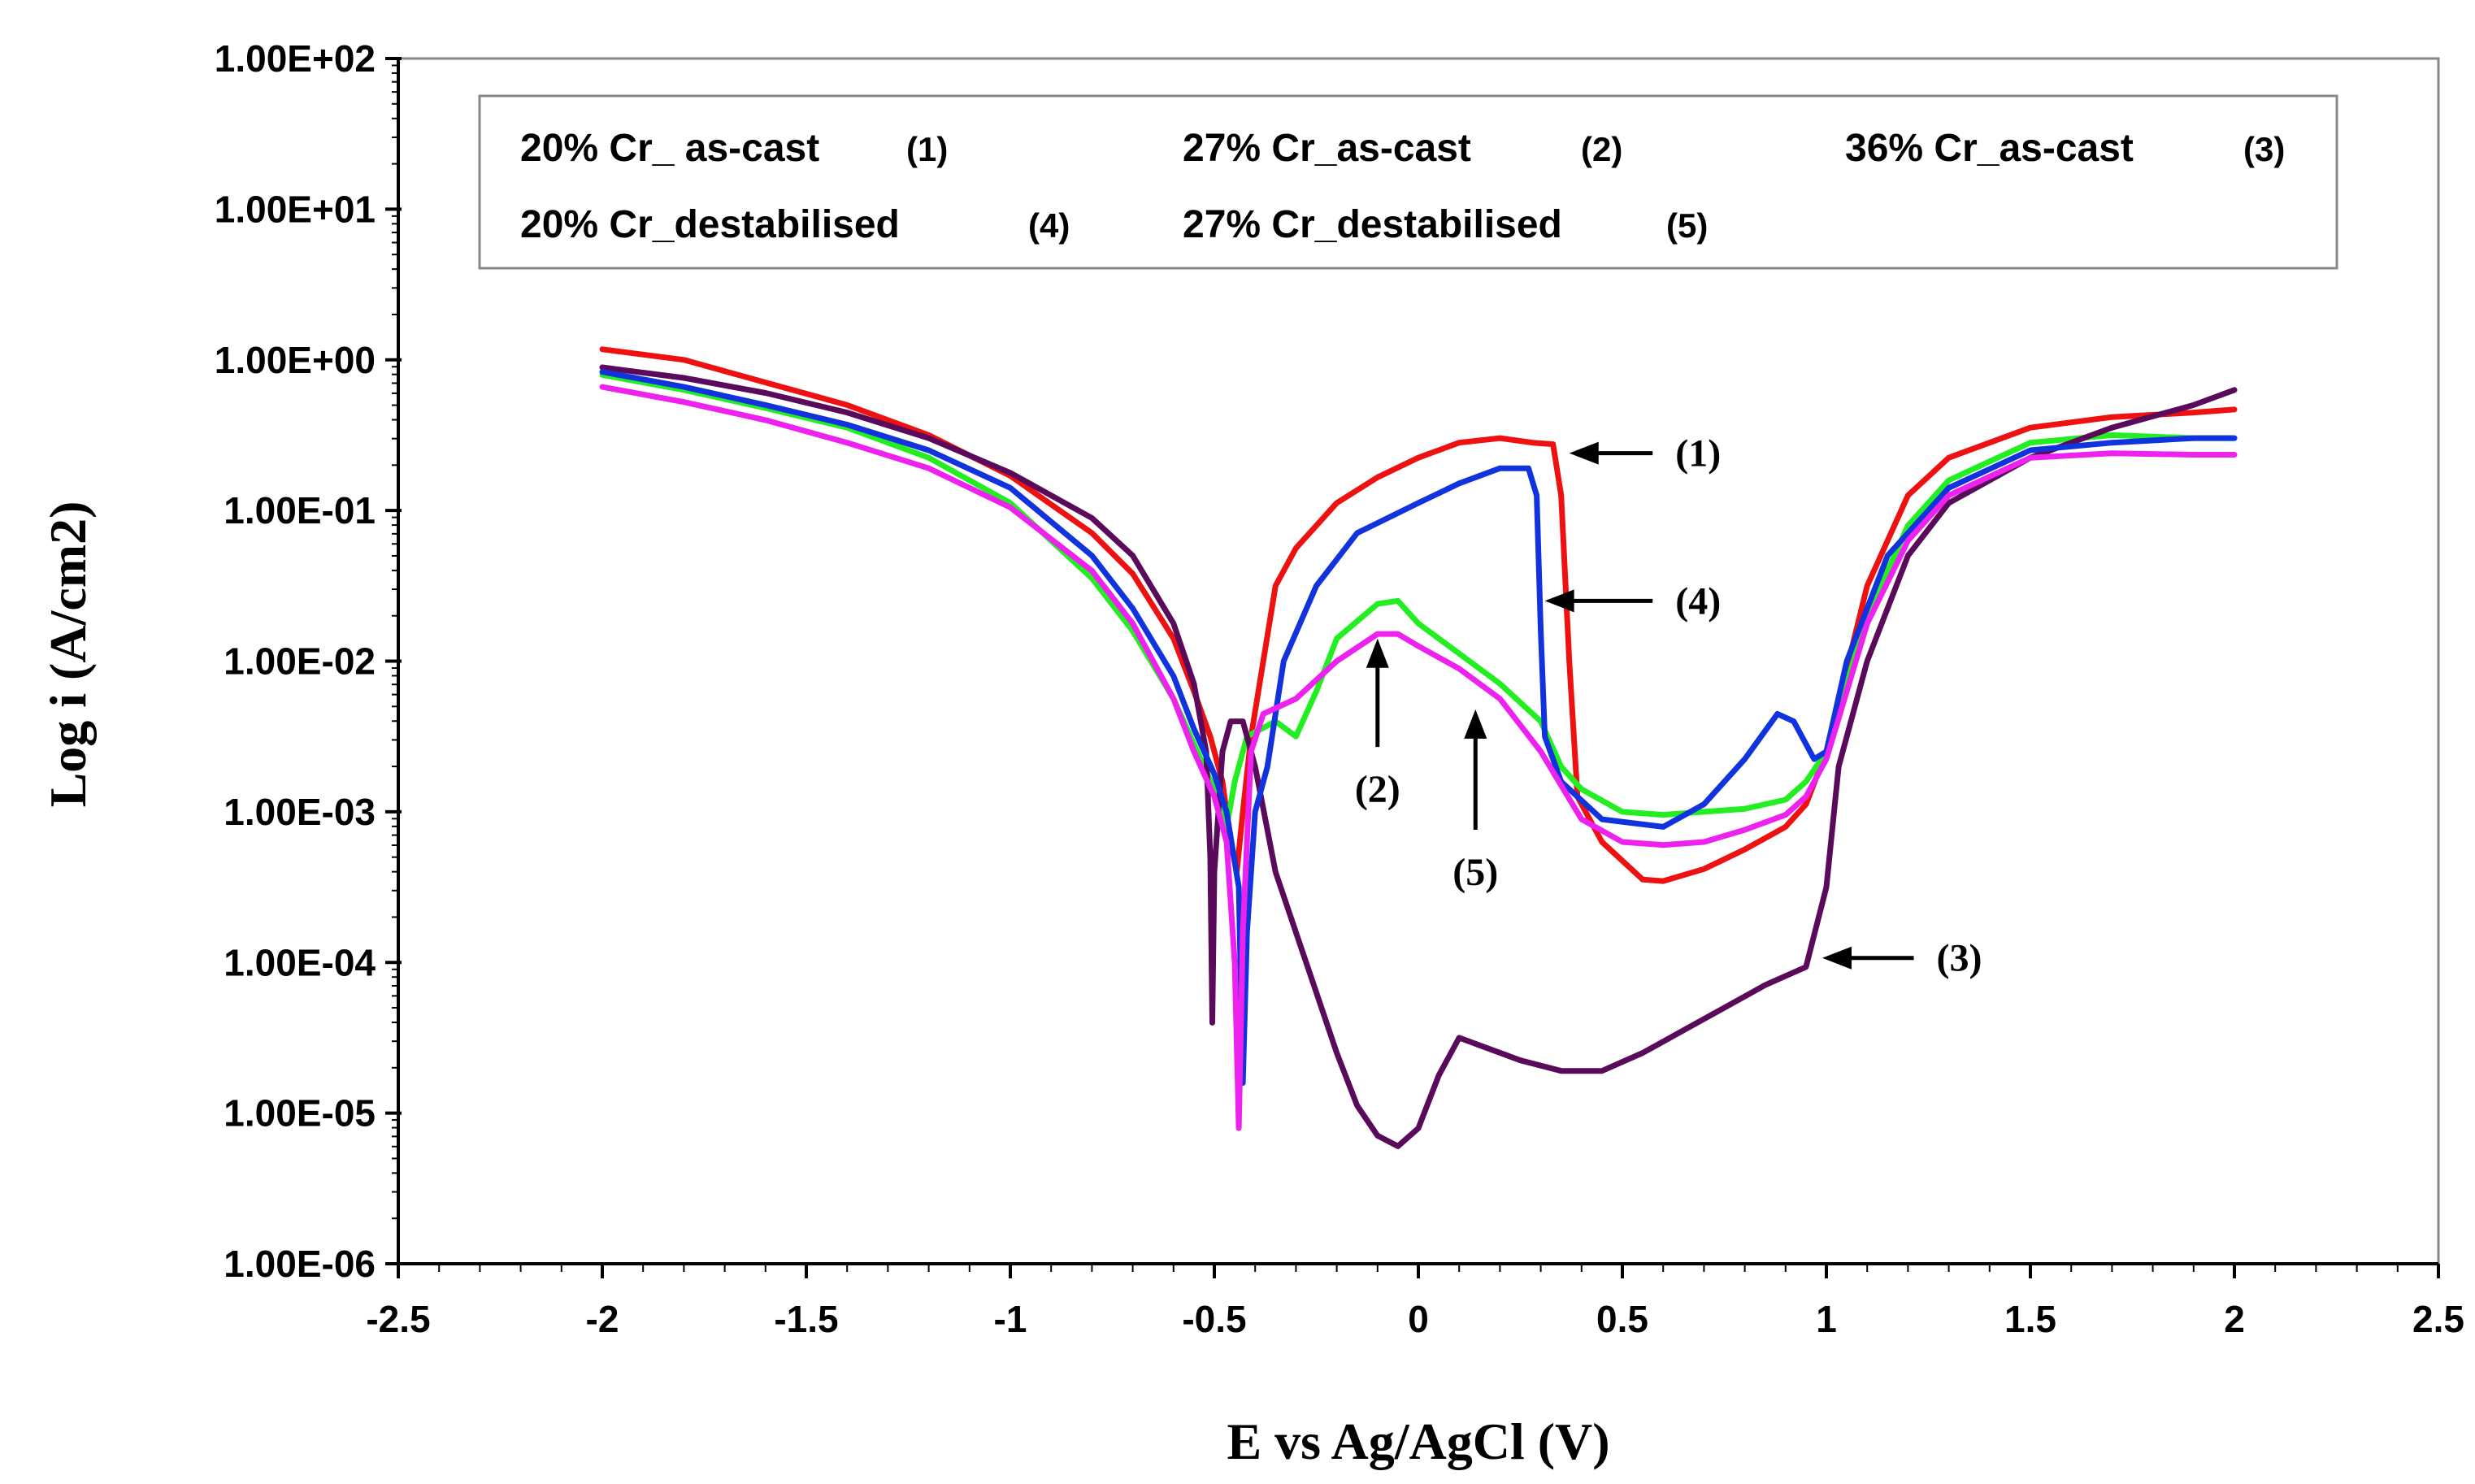  I want to click on x-tick-label: -1.5, so click(806, 1319).